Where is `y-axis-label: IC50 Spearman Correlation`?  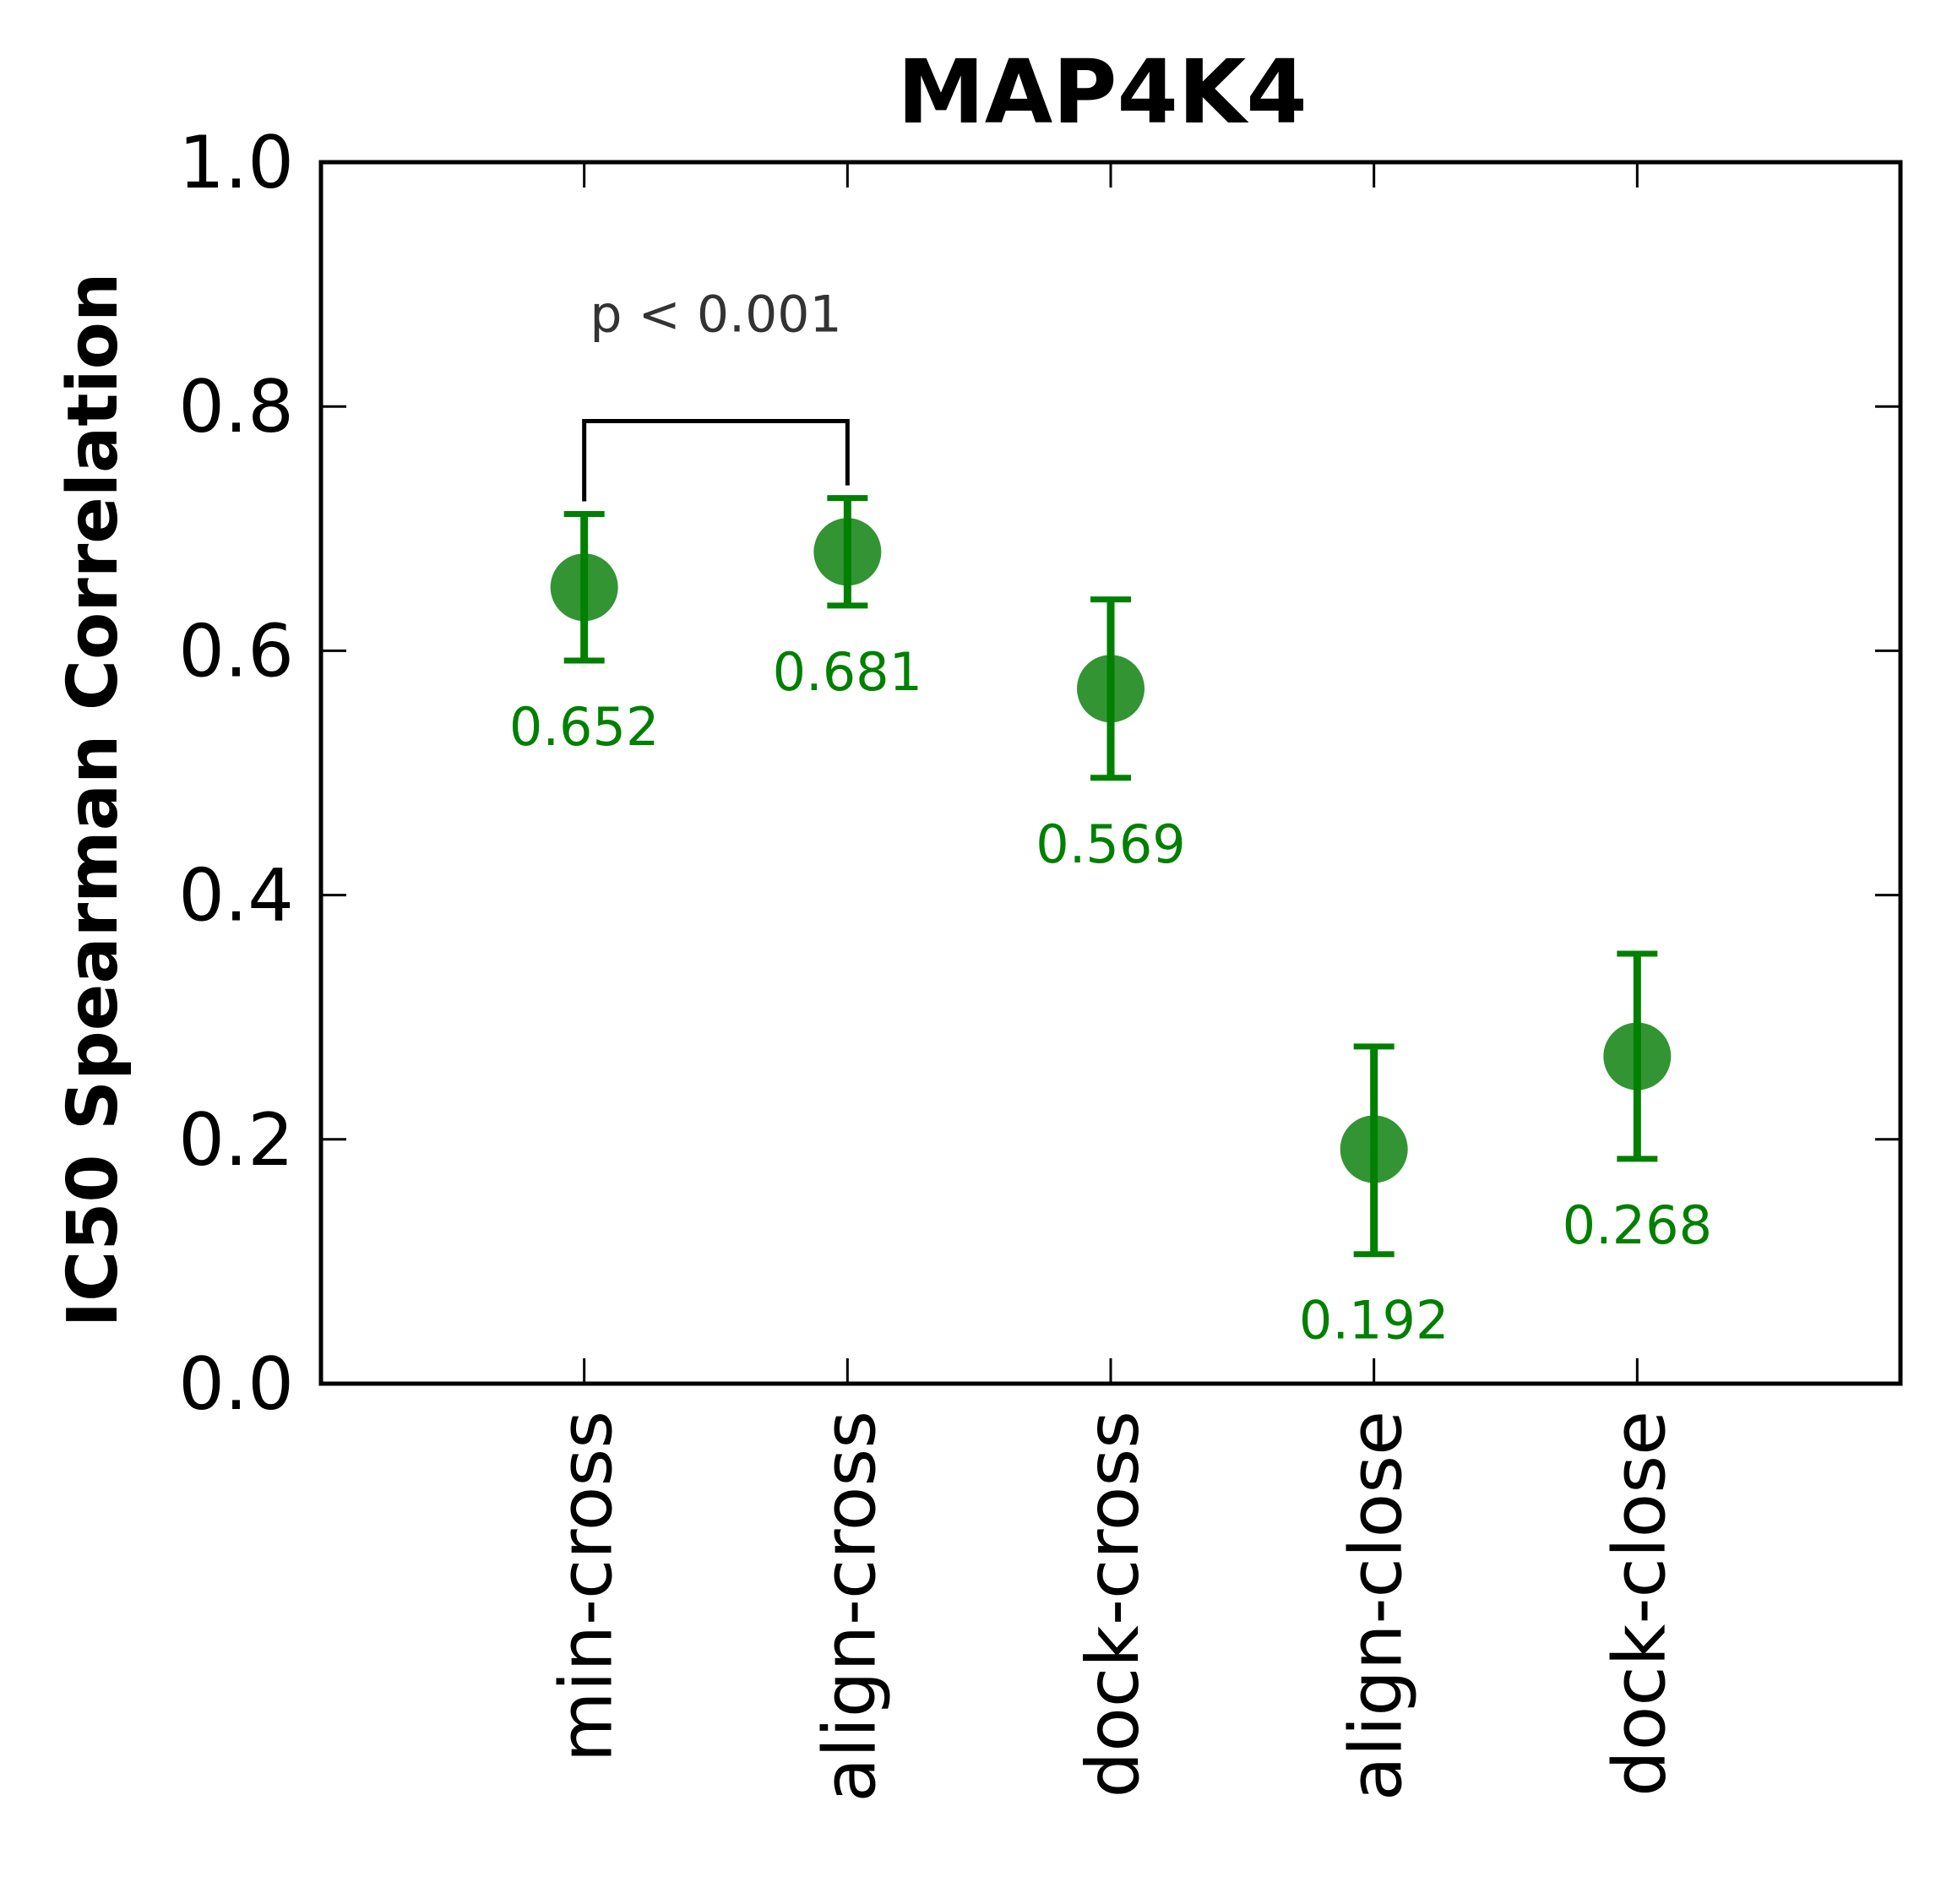 y-axis-label: IC50 Spearman Correlation is located at coordinates (93, 801).